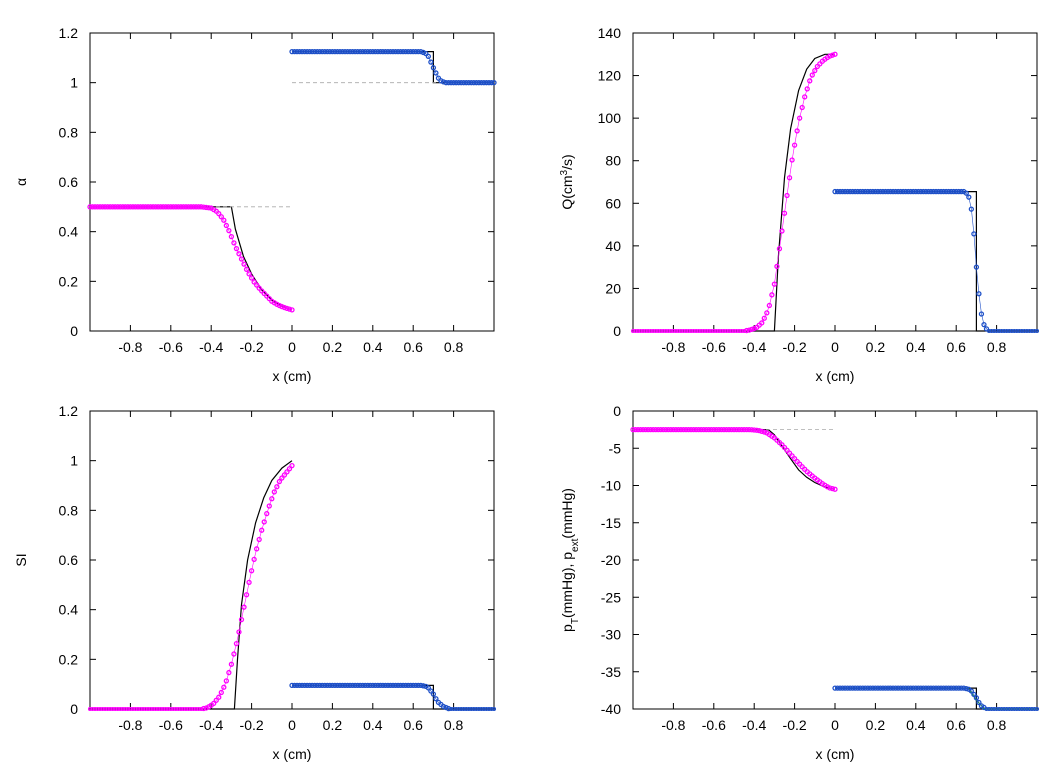  I want to click on x-tick-label: -0.6, so click(714, 347).